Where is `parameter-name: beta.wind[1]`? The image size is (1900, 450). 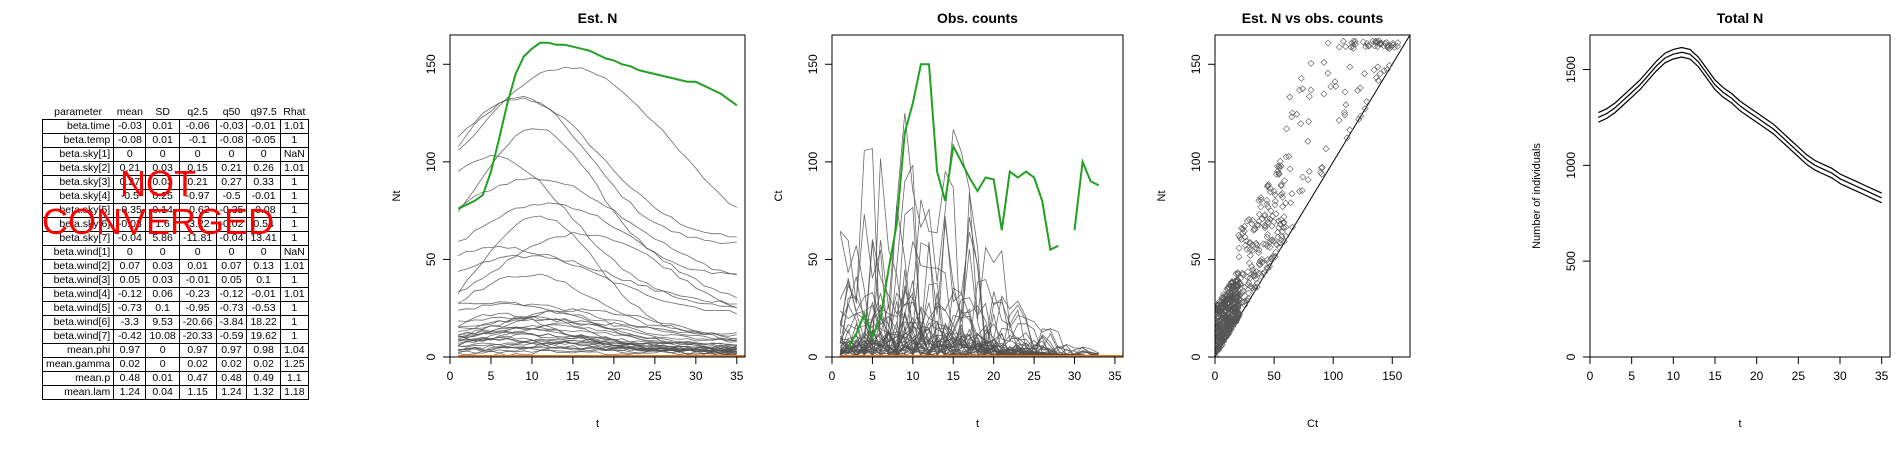
parameter-name: beta.wind[1] is located at coordinates (78, 252).